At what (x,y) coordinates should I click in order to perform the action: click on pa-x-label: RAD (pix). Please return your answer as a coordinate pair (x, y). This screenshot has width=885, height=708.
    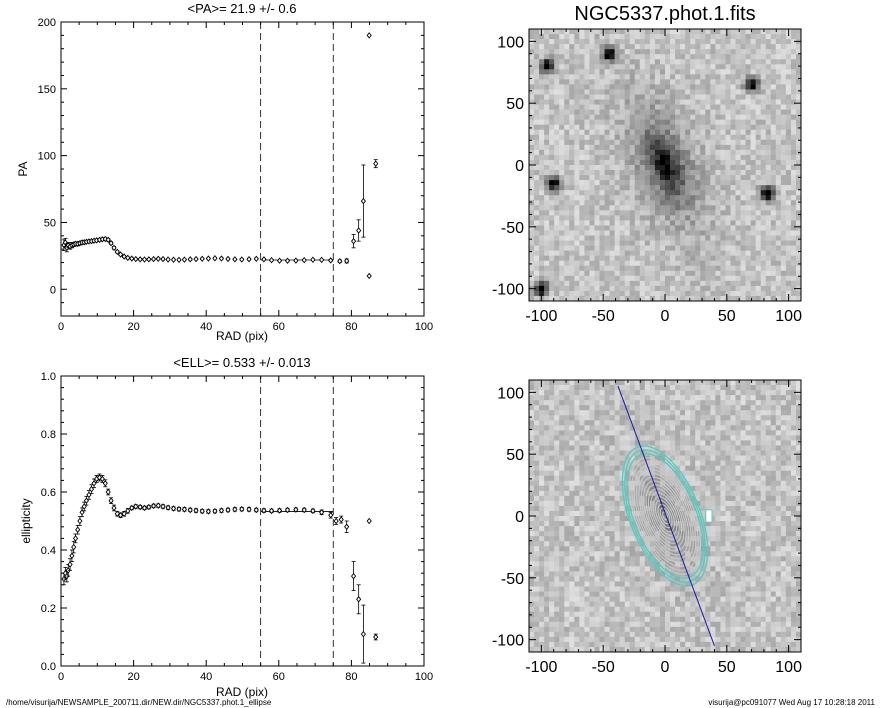
    Looking at the image, I should click on (242, 336).